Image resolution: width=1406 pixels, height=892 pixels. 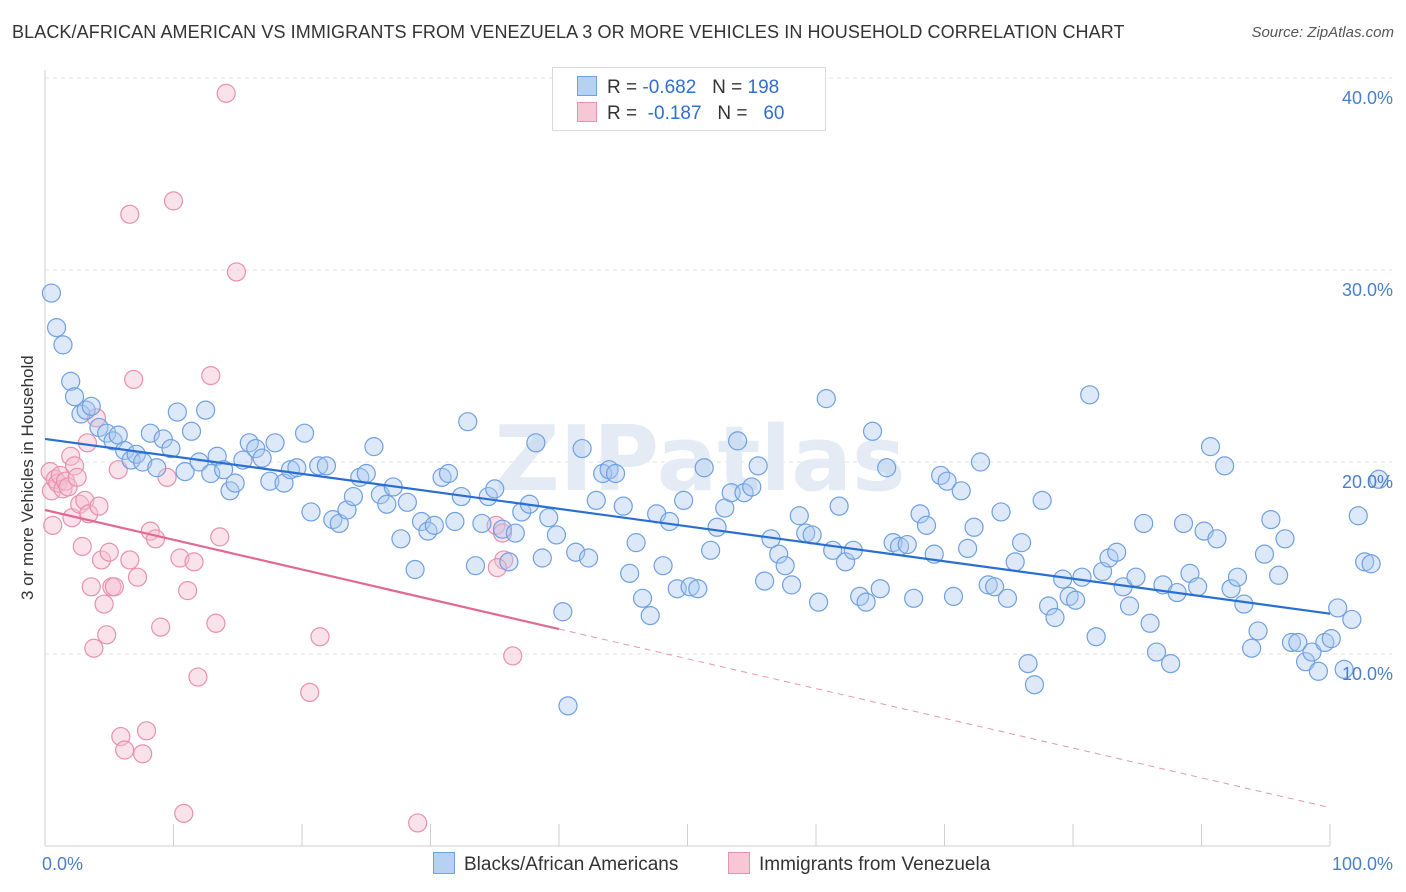 I want to click on bottom-legend-swatch-blue, so click(x=444, y=863).